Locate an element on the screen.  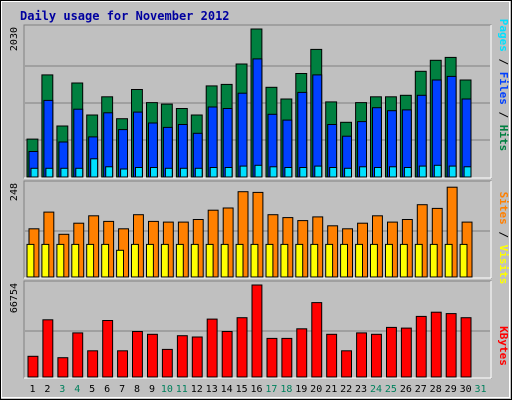
x-tick-label: 16 is located at coordinates (256, 389).